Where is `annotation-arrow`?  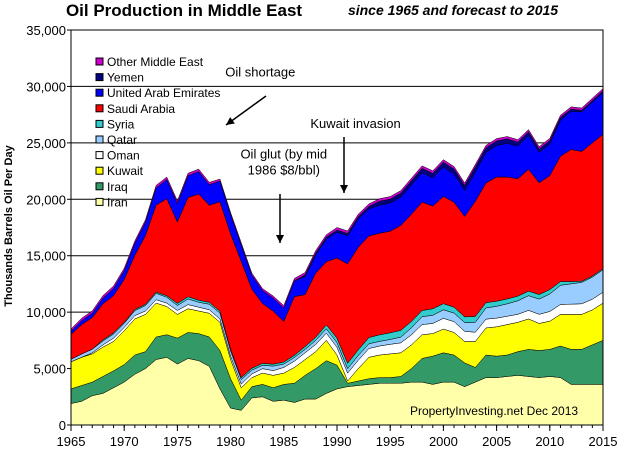
annotation-arrow is located at coordinates (246, 110).